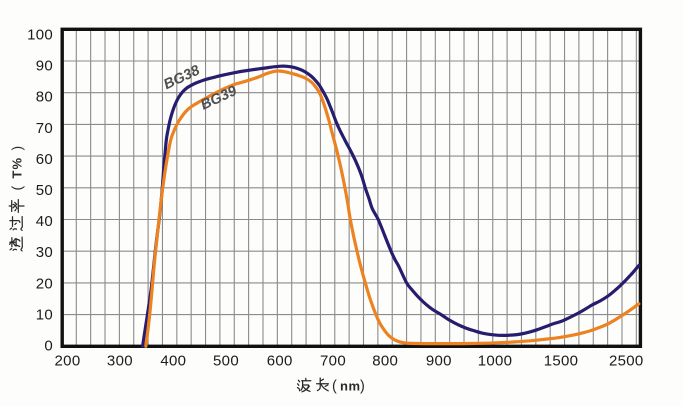  What do you see at coordinates (280, 360) in the screenshot?
I see `svg-text: 600` at bounding box center [280, 360].